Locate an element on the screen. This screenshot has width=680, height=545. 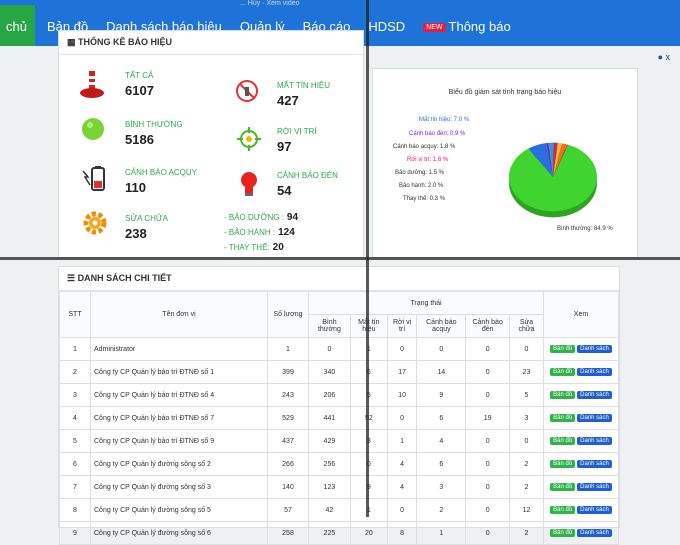
gear-icon is located at coordinates (95, 223).